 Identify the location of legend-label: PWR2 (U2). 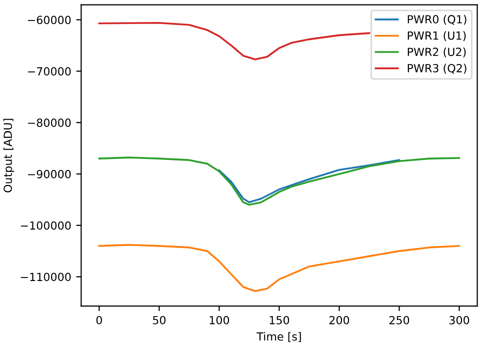
(437, 52).